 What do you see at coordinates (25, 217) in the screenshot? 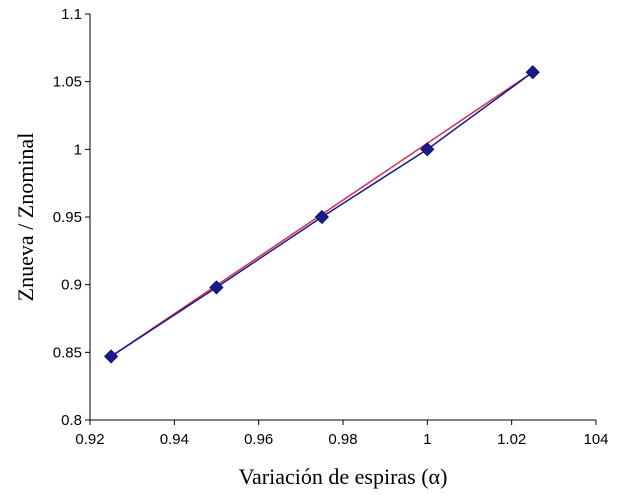
I see `y-axis-title: Znueva / Znominal` at bounding box center [25, 217].